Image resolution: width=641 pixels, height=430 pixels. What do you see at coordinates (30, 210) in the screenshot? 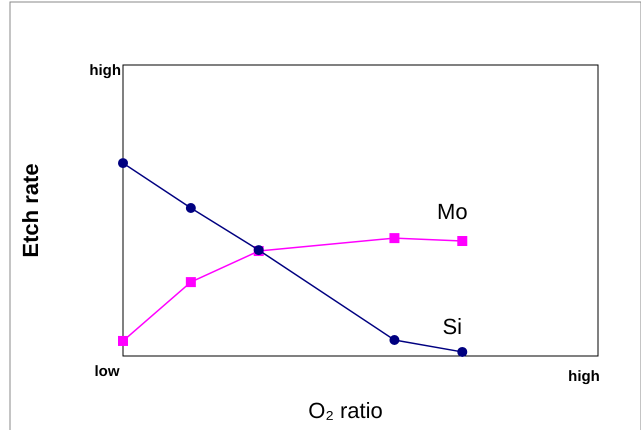
I see `y-axis-title: Etch rate` at bounding box center [30, 210].